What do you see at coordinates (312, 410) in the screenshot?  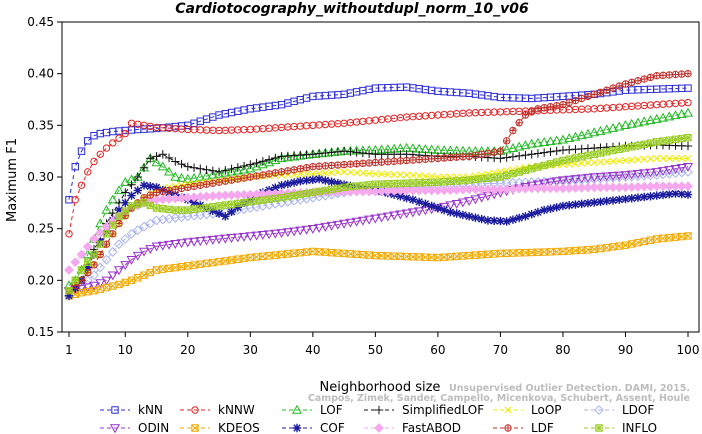 I see `legend-item-lof: LOF` at bounding box center [312, 410].